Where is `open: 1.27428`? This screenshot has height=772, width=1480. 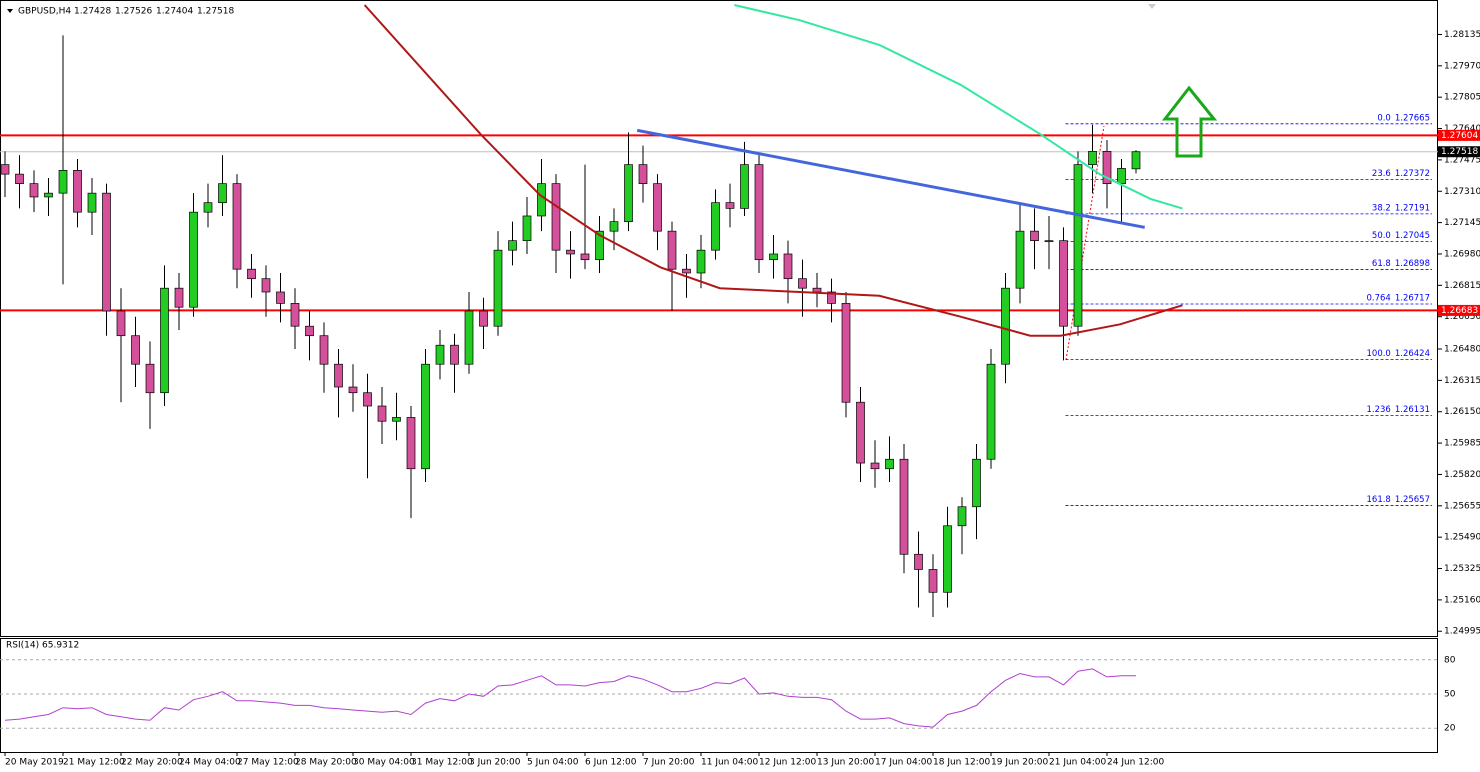
open: 1.27428 is located at coordinates (92, 12).